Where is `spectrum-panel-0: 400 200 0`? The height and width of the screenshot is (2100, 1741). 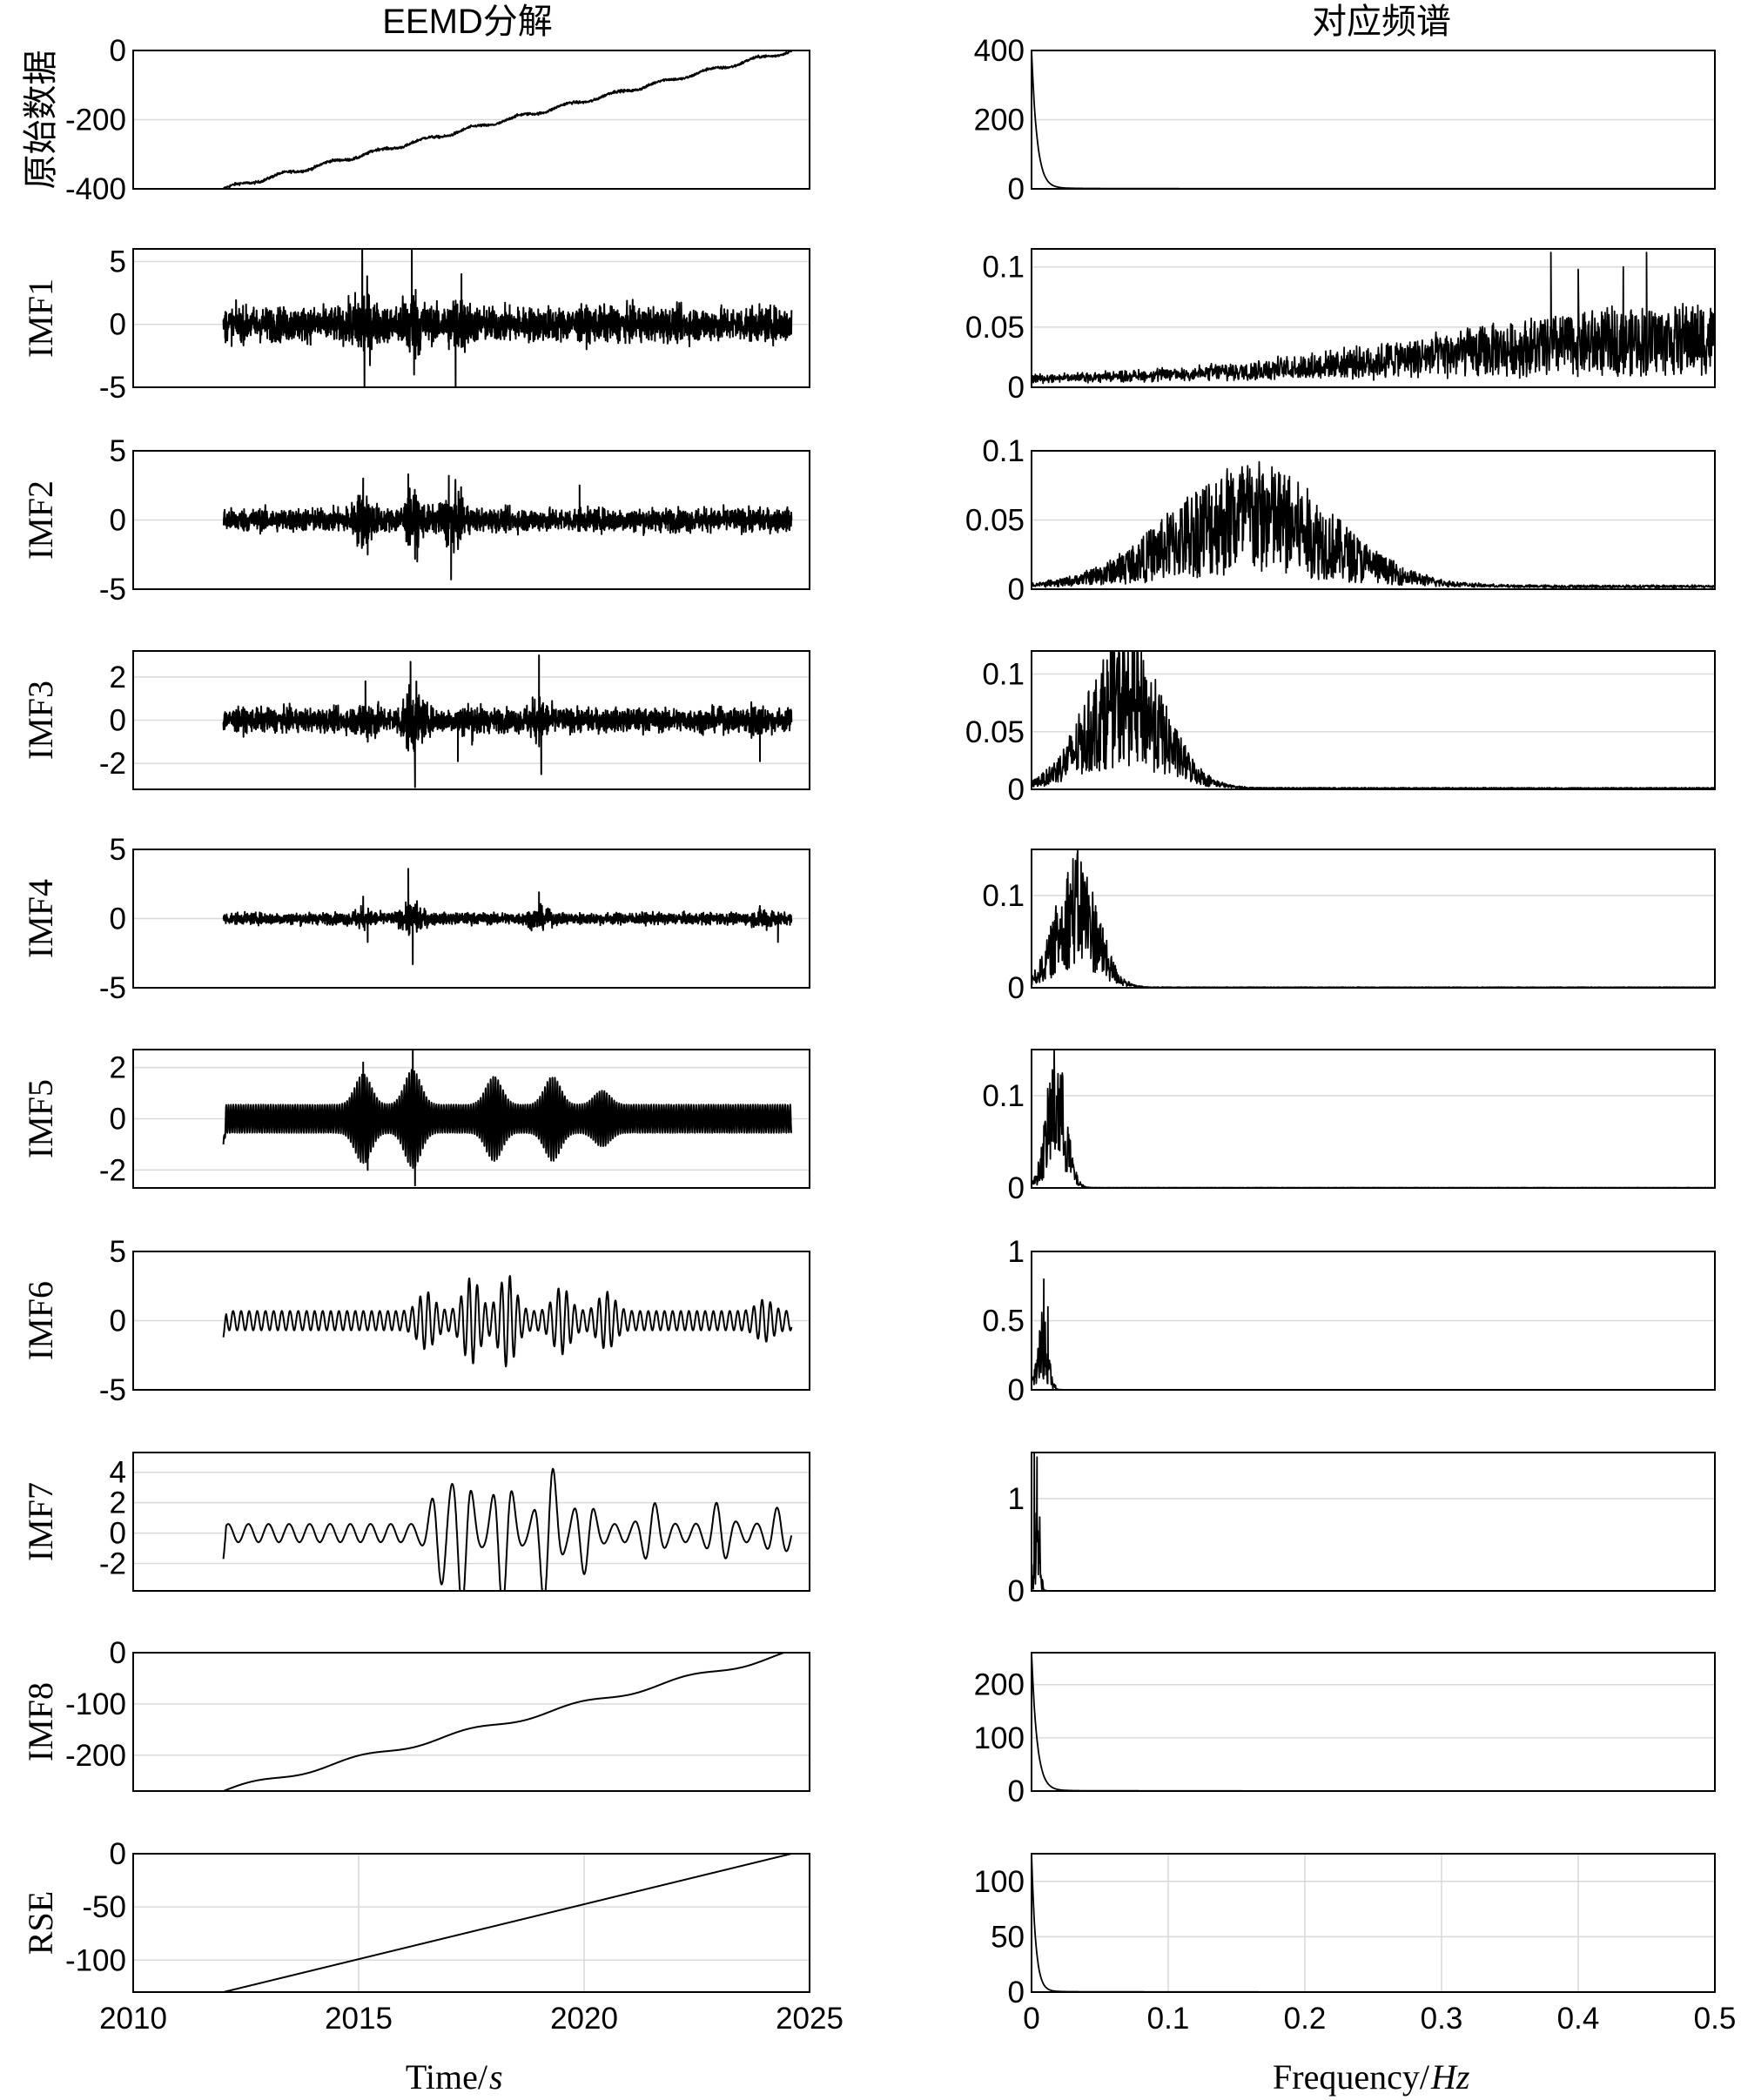 spectrum-panel-0: 400 200 0 is located at coordinates (1345, 120).